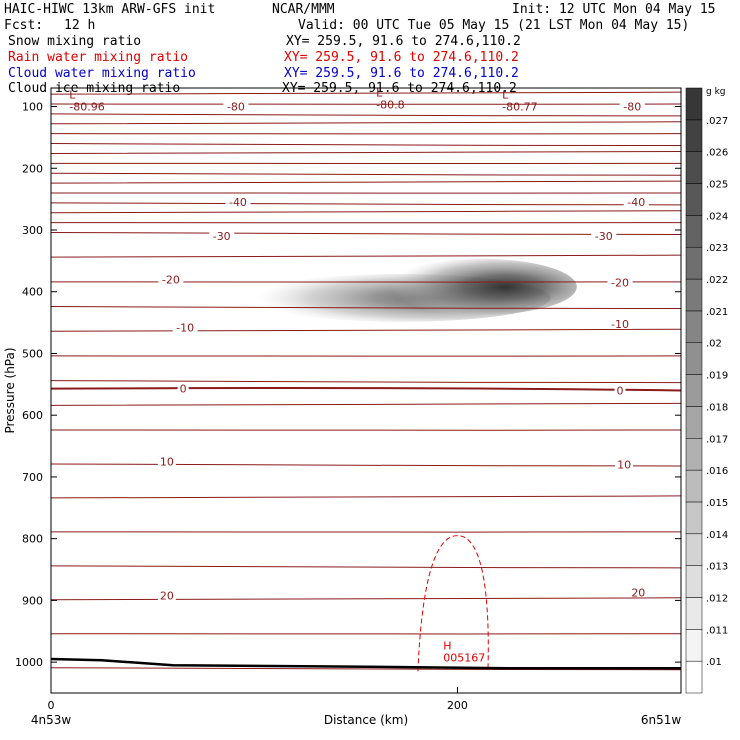 The width and height of the screenshot is (740, 740). I want to click on isotherm-label: 10, so click(624, 465).